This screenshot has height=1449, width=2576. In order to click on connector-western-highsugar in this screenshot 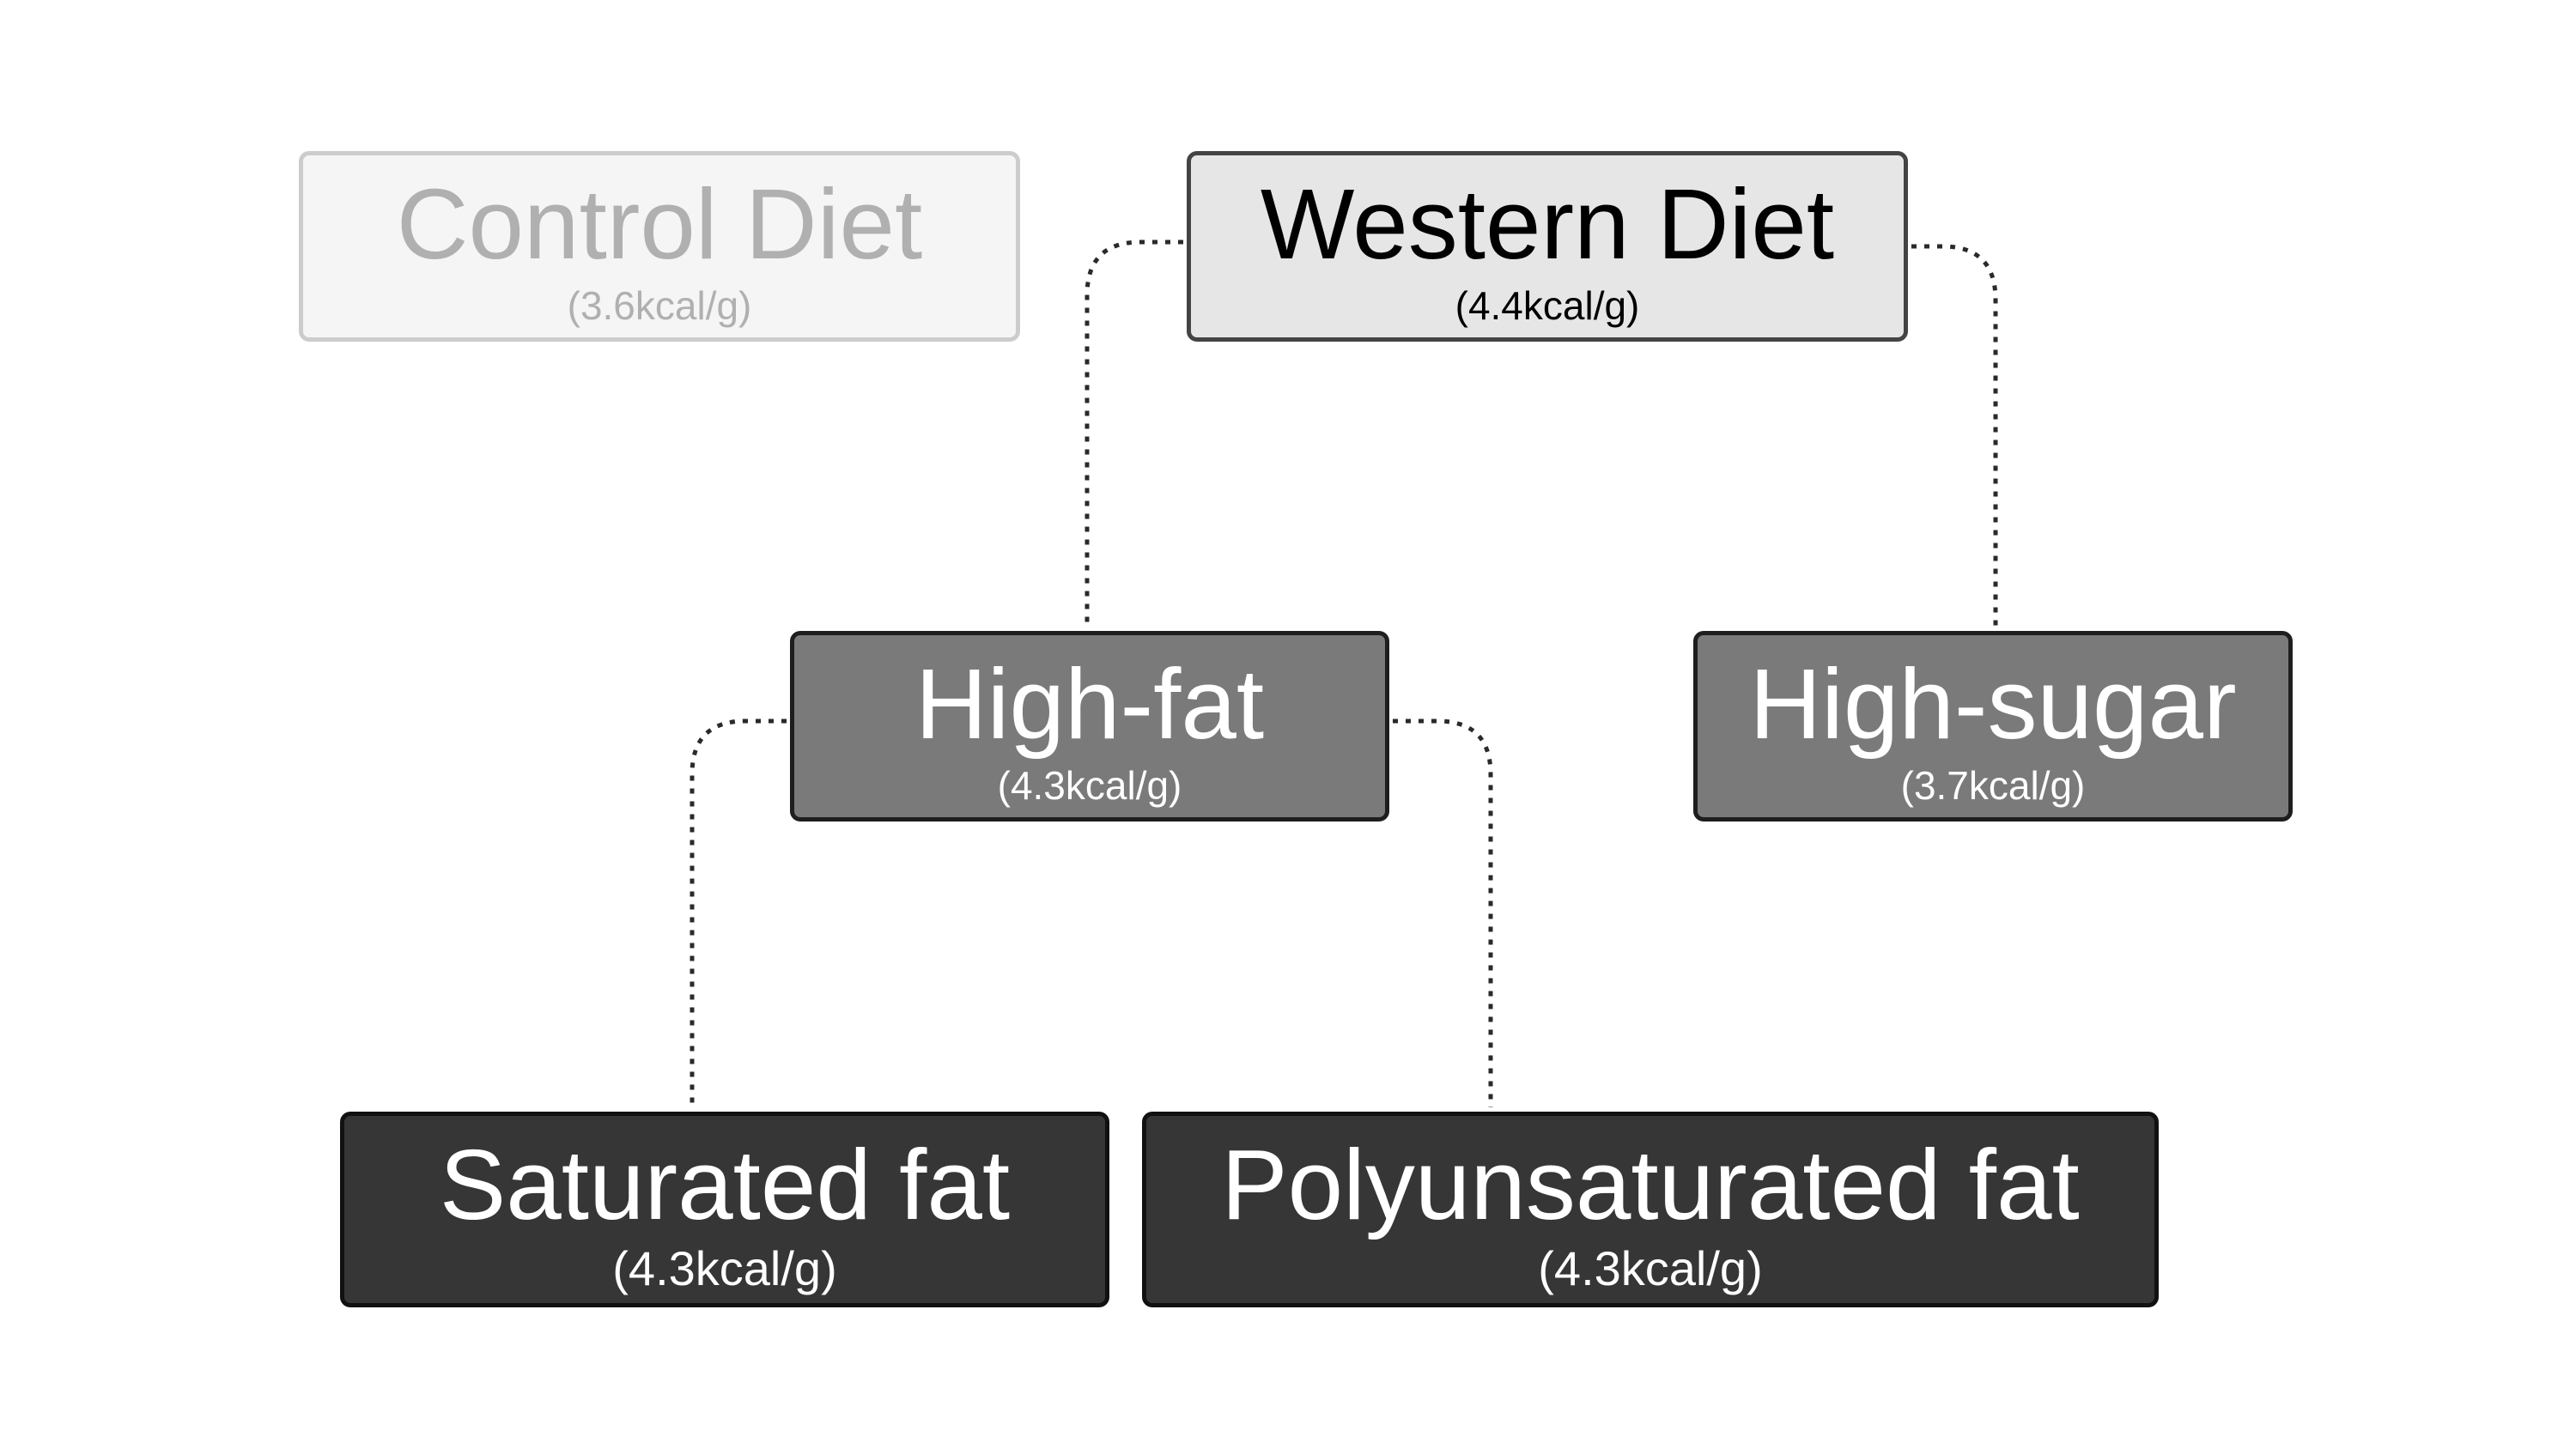, I will do `click(1954, 435)`.